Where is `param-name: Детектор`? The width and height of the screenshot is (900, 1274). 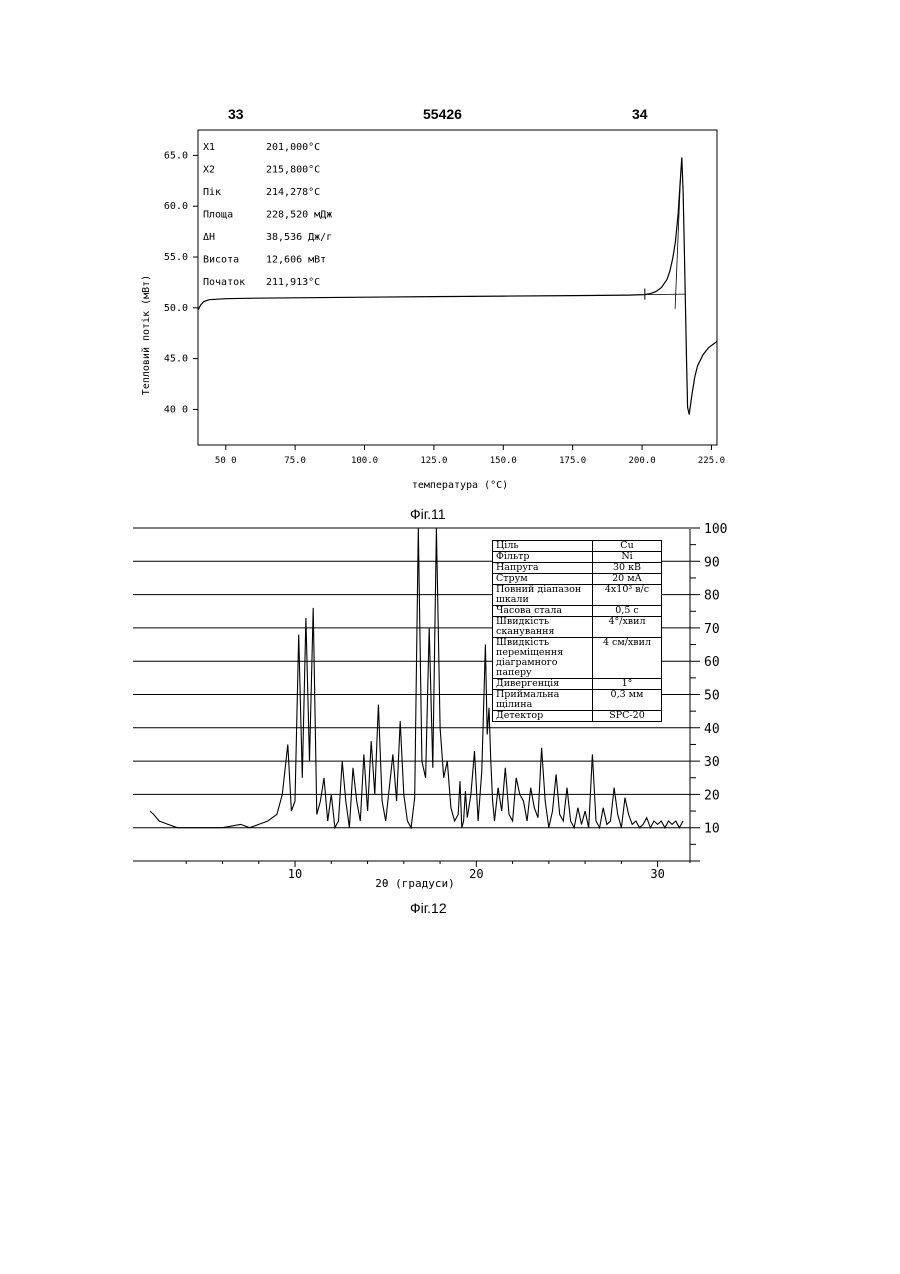 param-name: Детектор is located at coordinates (543, 716).